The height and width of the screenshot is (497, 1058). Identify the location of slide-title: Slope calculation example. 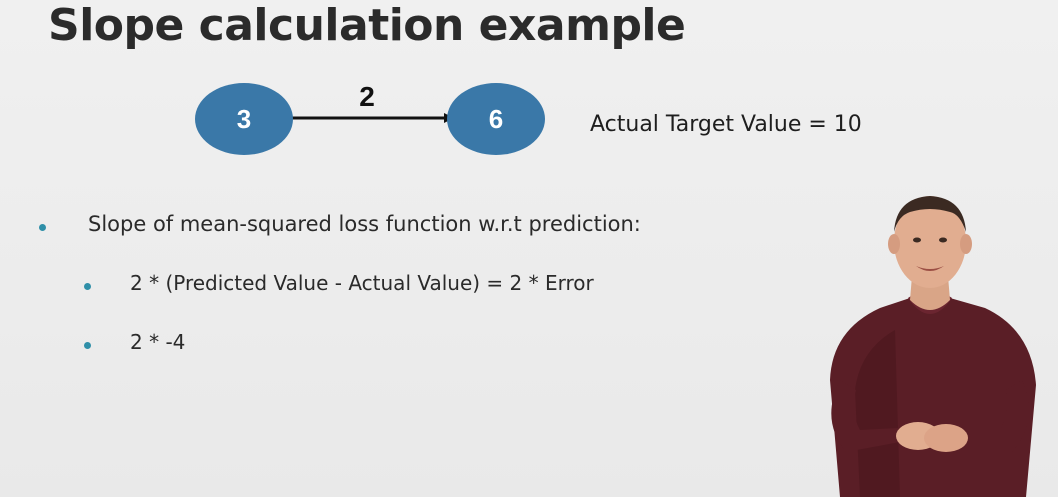
(367, 25).